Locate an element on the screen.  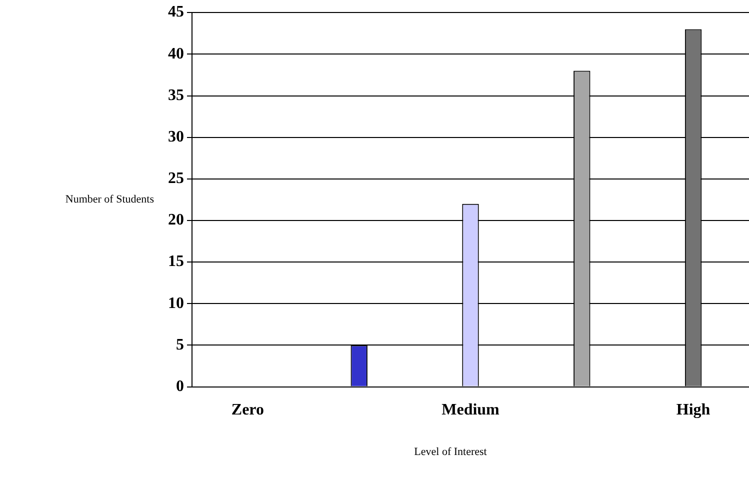
y-tick-label: 15 is located at coordinates (176, 261).